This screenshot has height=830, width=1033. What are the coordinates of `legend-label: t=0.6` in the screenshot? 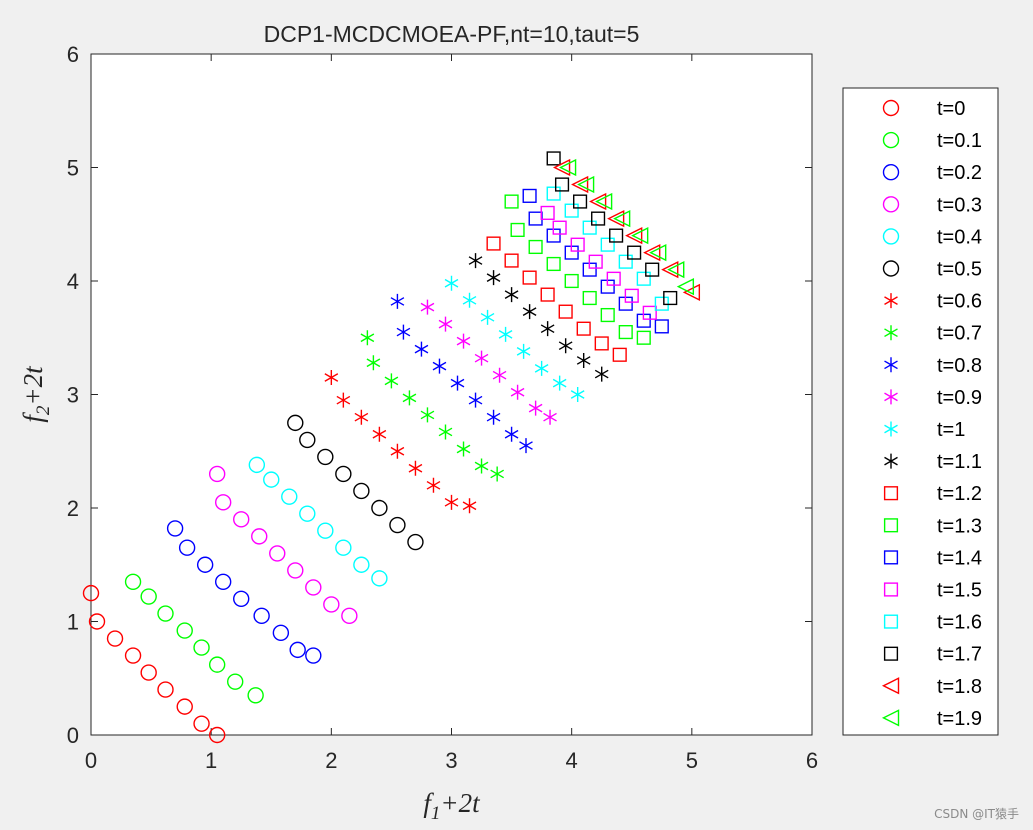 It's located at (959, 302).